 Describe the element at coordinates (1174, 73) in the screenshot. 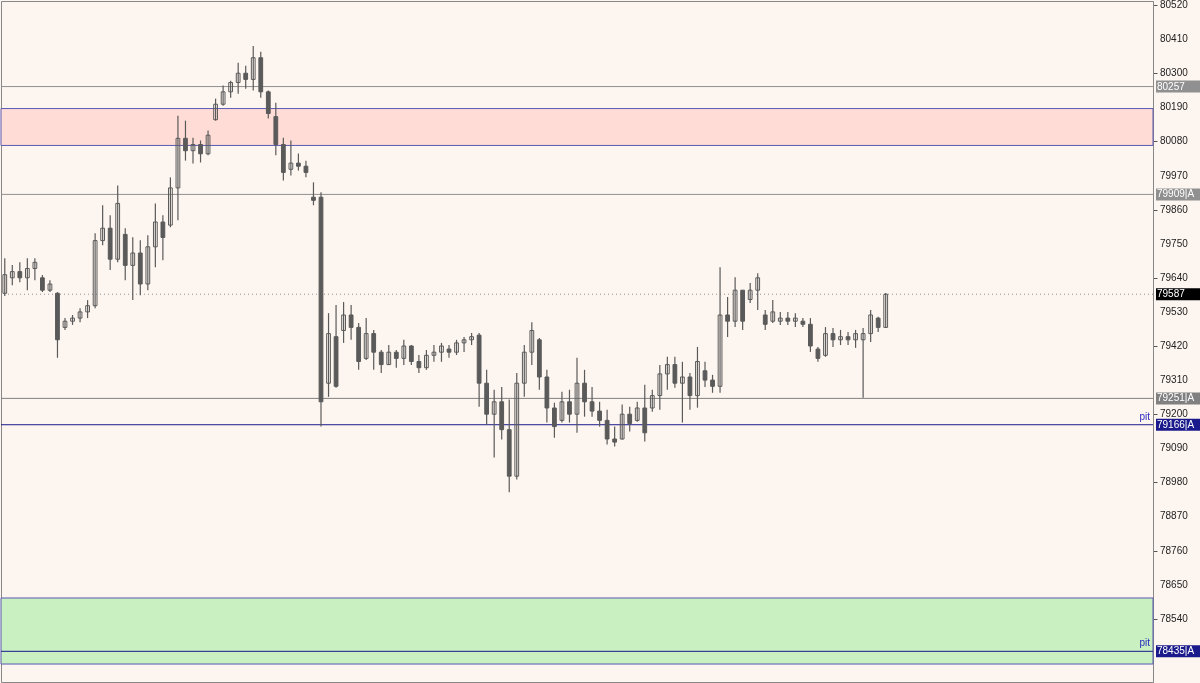

I see `y-tick-label: 80300` at that location.